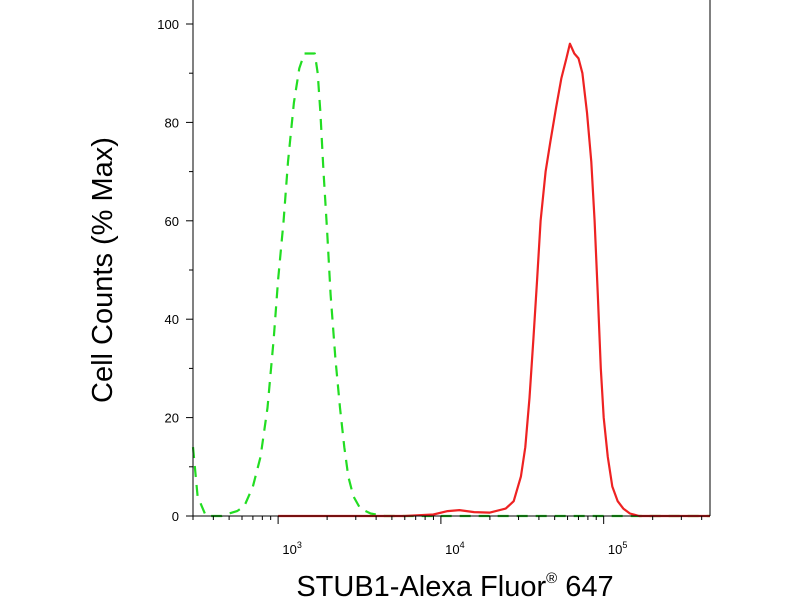 Image resolution: width=800 pixels, height=600 pixels. I want to click on y-tick-label: 20, so click(172, 418).